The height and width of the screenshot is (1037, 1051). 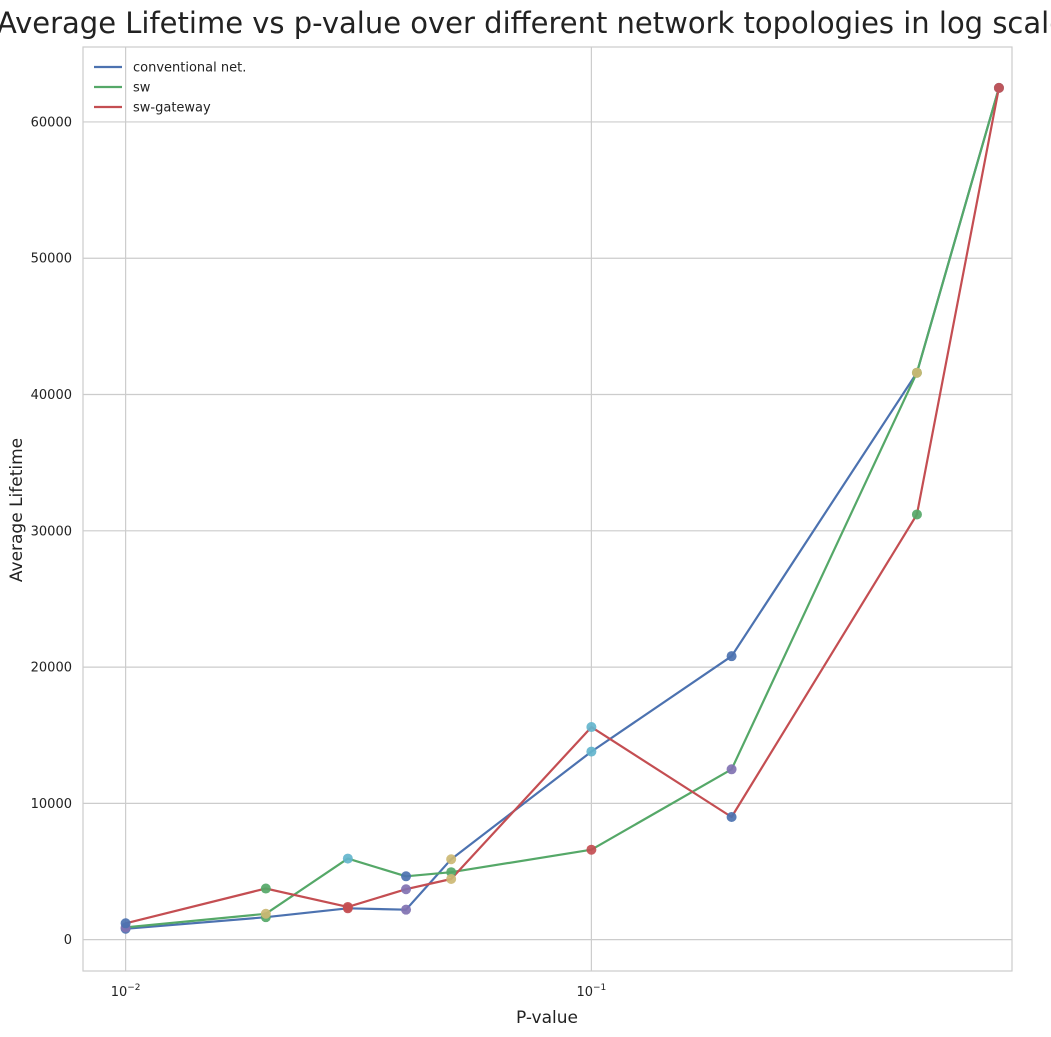 I want to click on y-tick-label: 10000, so click(x=51, y=804).